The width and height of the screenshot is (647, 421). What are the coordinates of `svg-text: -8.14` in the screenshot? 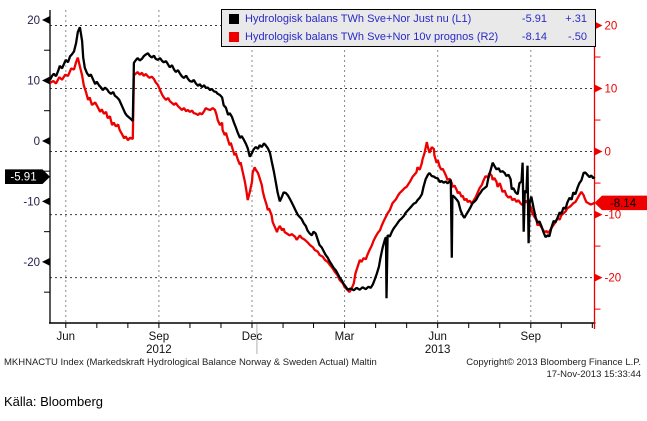 It's located at (623, 204).